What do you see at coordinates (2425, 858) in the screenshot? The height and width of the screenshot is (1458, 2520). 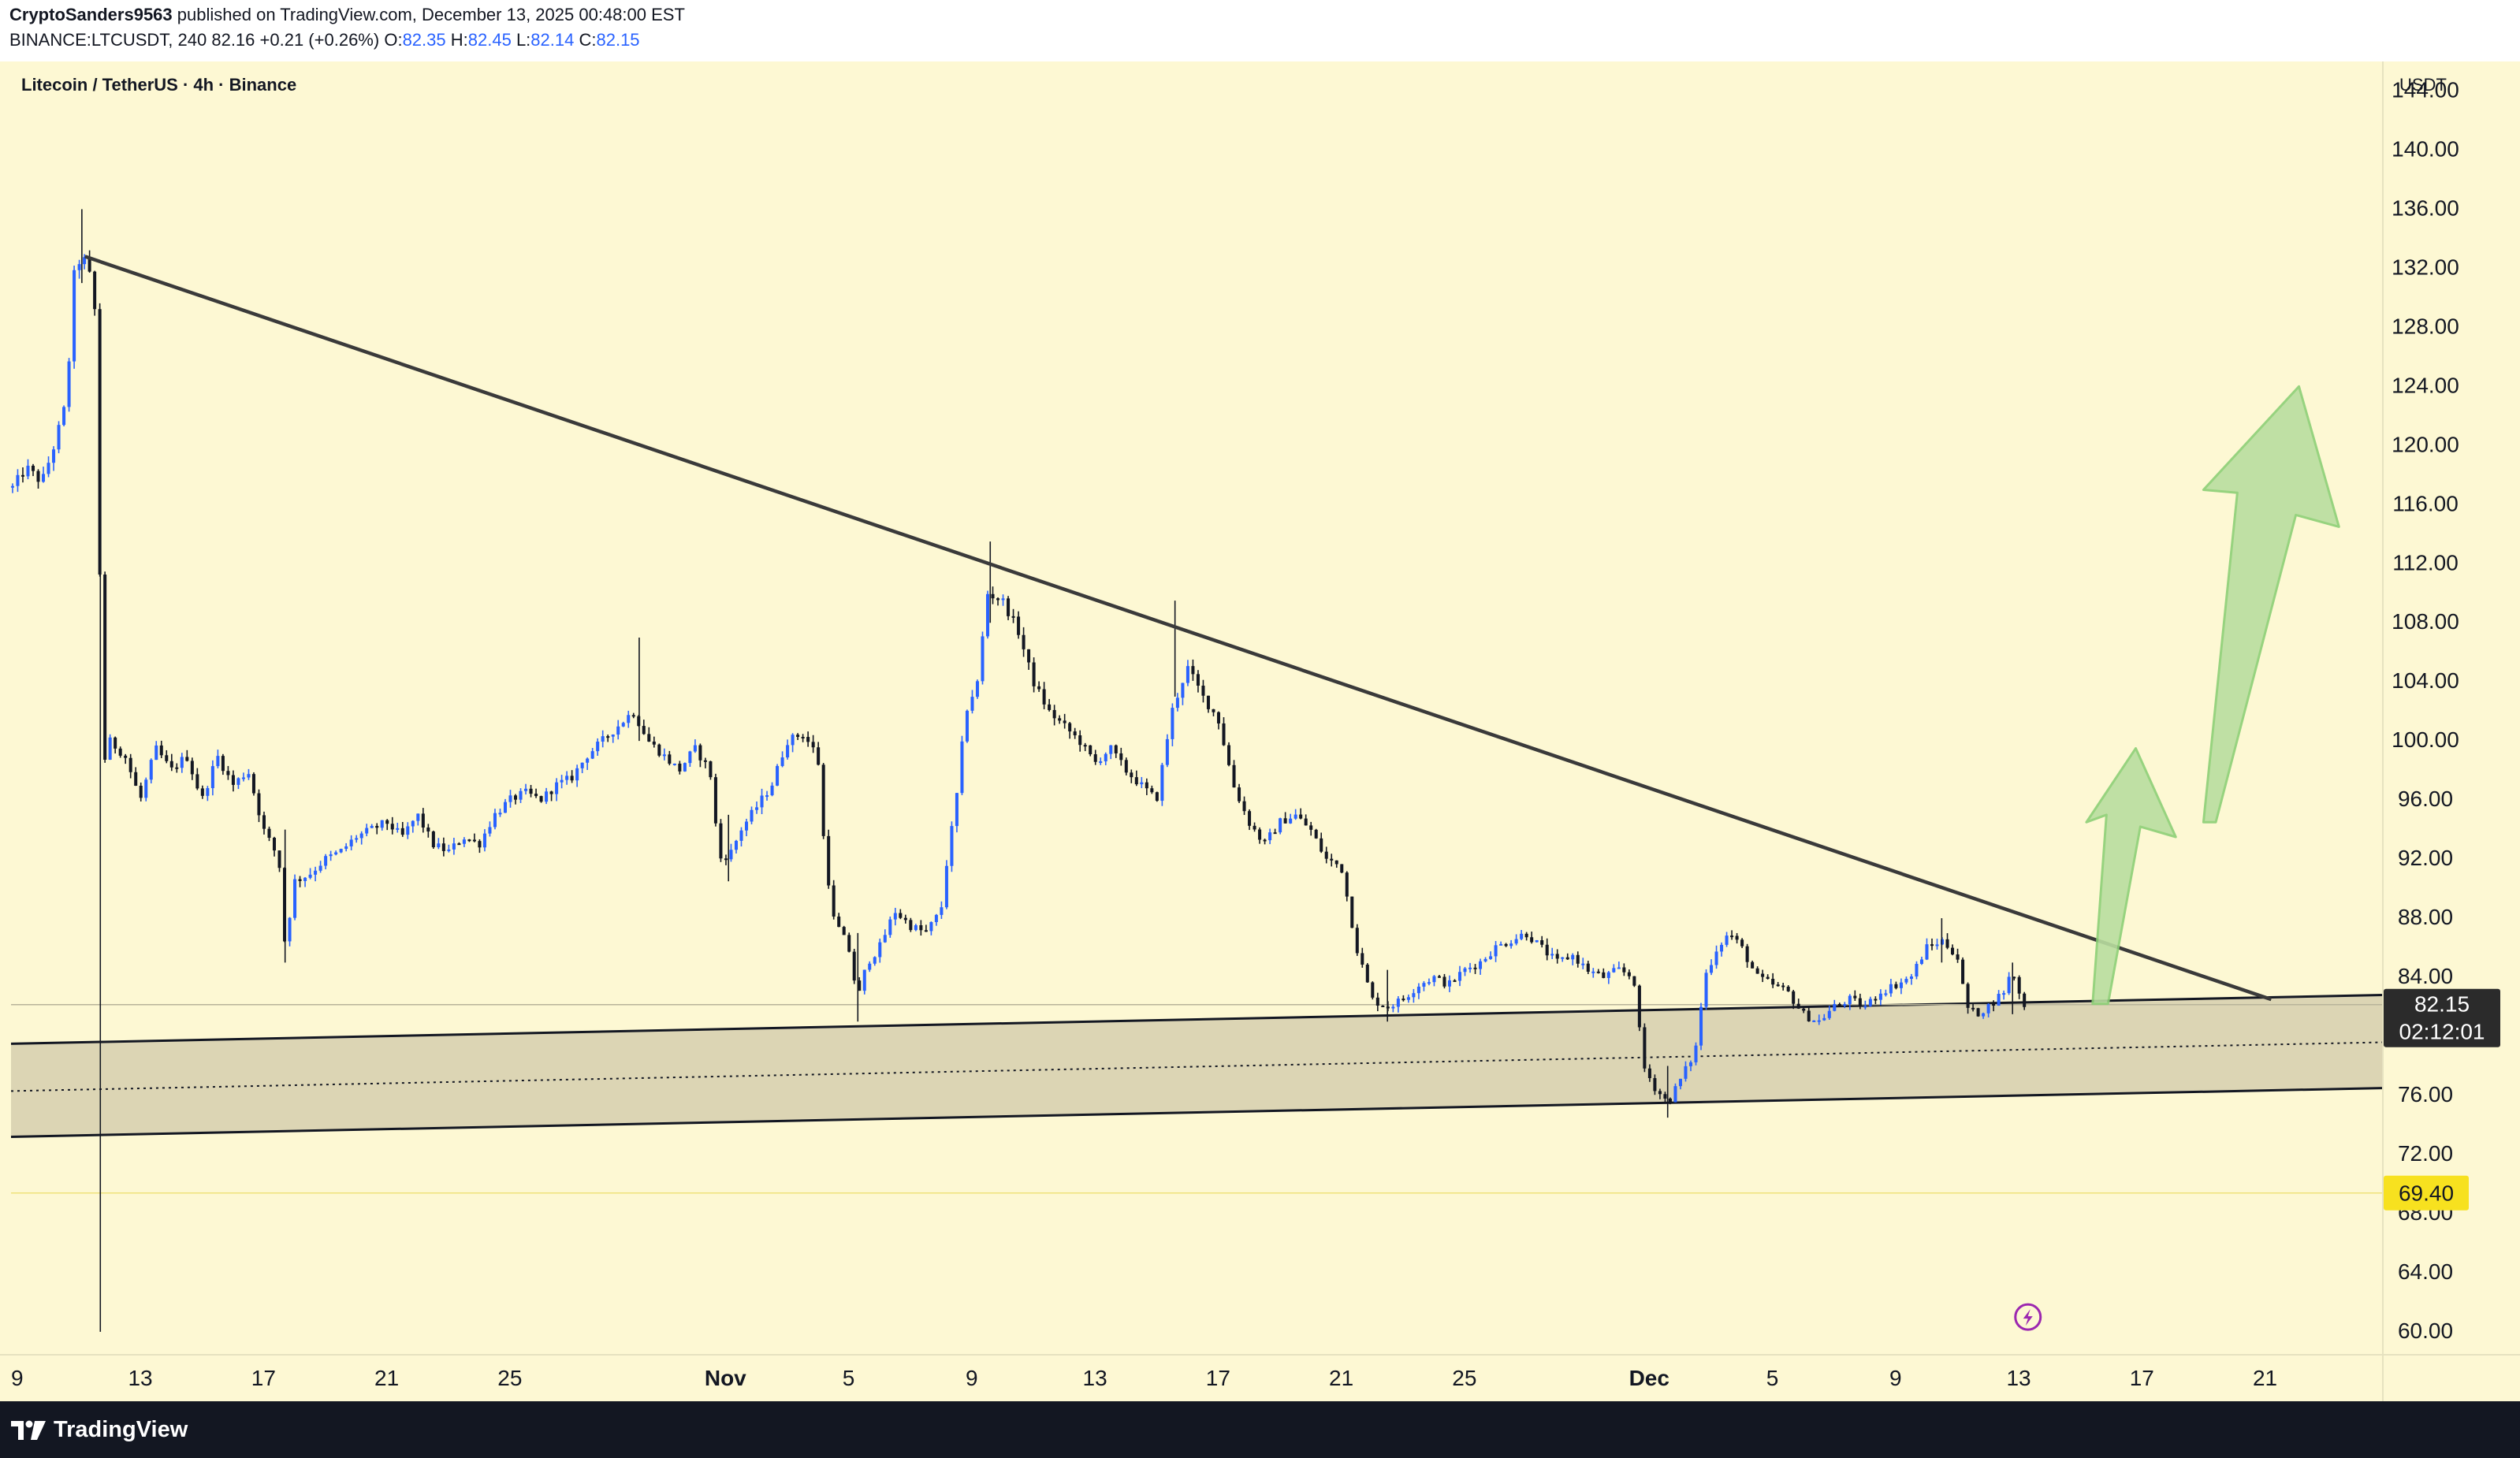 I see `price-axis-label: 92.00` at bounding box center [2425, 858].